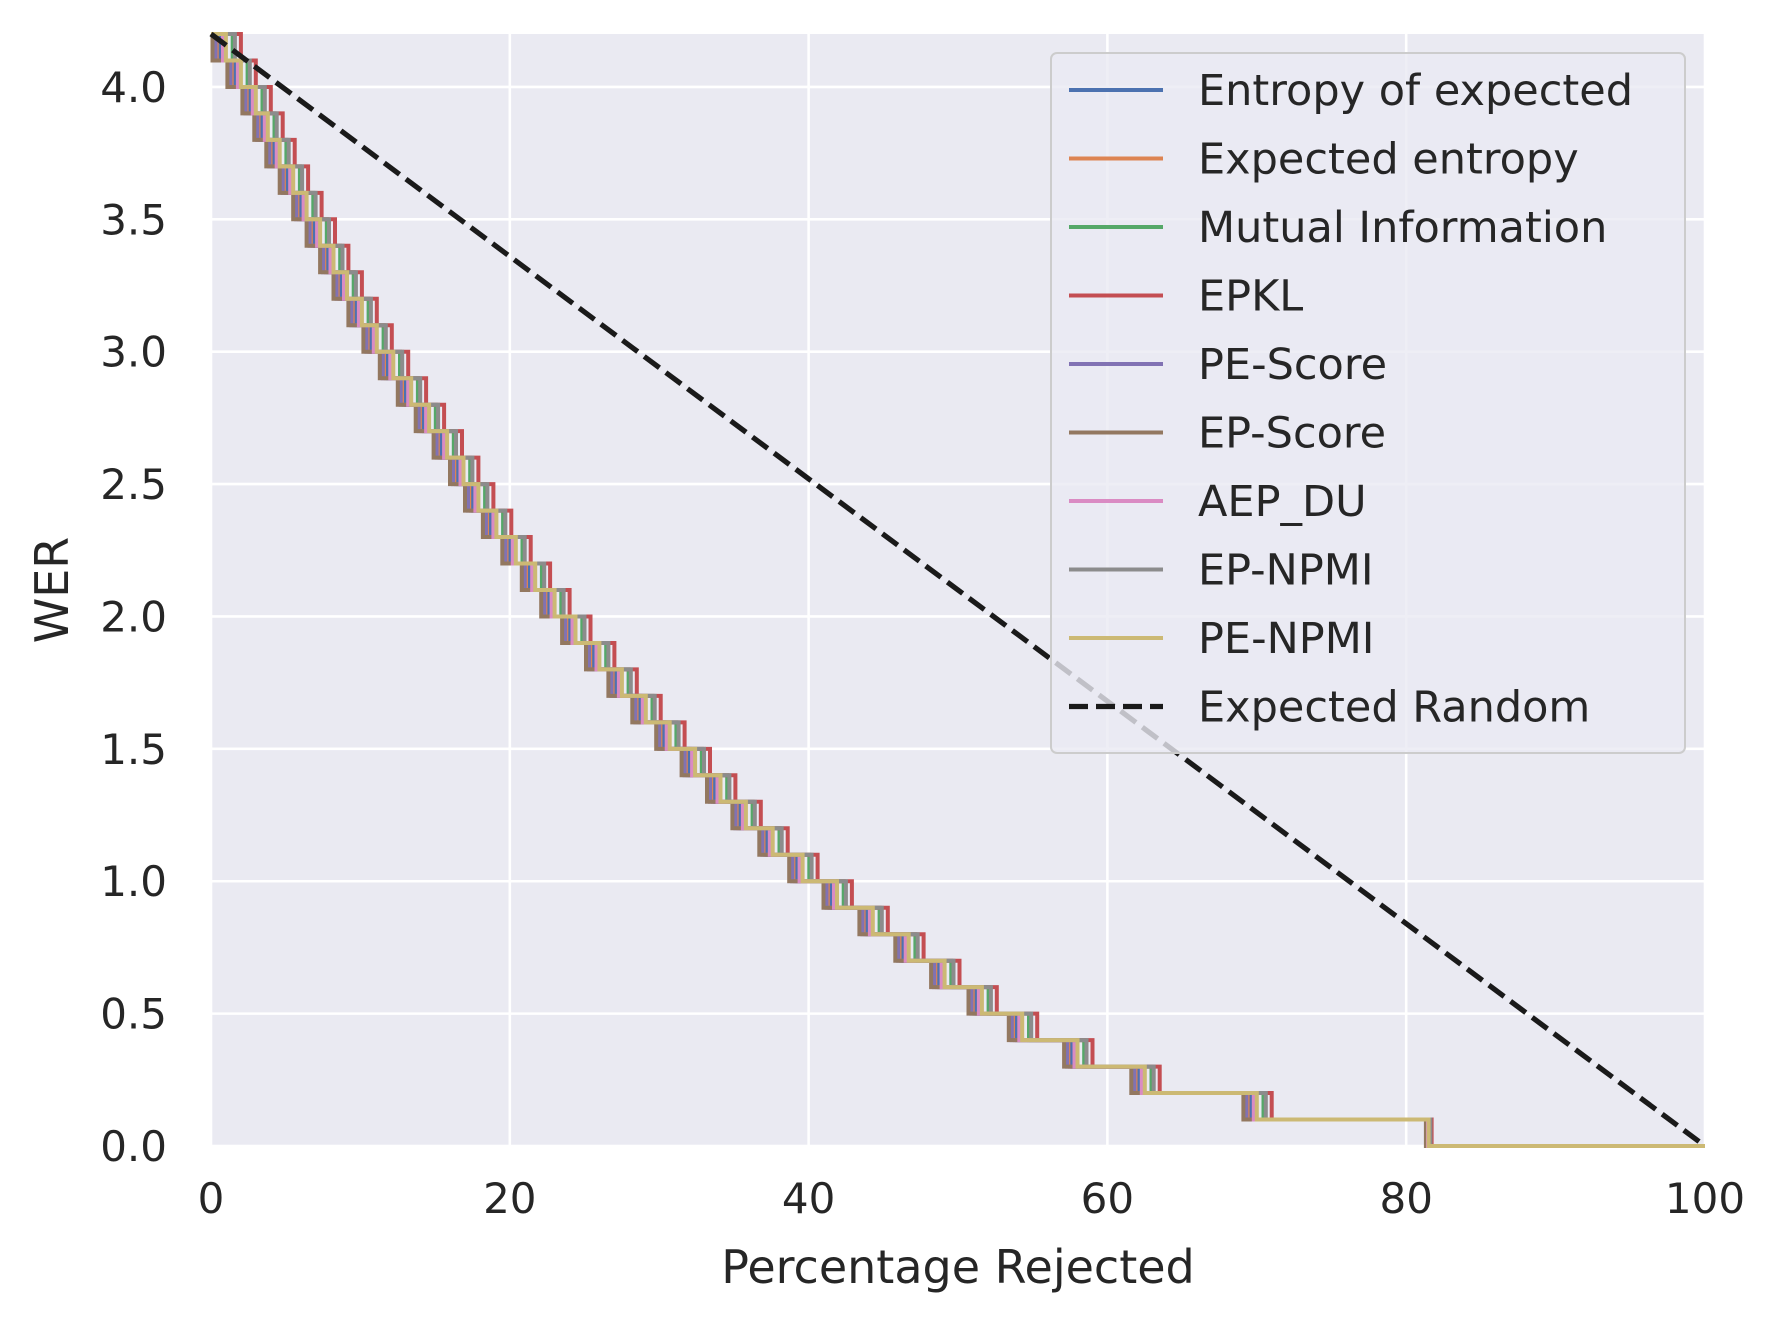  What do you see at coordinates (133, 1146) in the screenshot?
I see `y-tick-label: 0.0` at bounding box center [133, 1146].